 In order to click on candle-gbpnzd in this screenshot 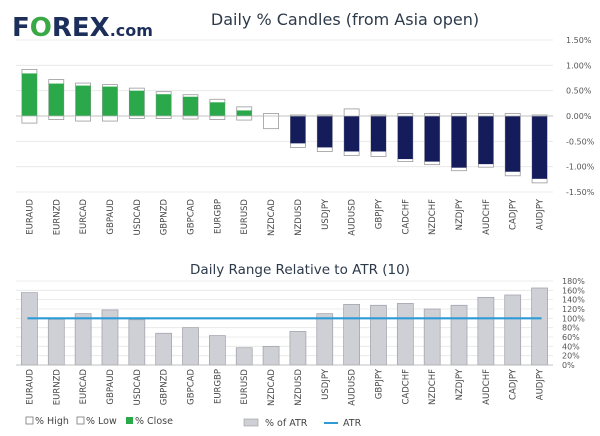, I will do `click(163, 105)`.